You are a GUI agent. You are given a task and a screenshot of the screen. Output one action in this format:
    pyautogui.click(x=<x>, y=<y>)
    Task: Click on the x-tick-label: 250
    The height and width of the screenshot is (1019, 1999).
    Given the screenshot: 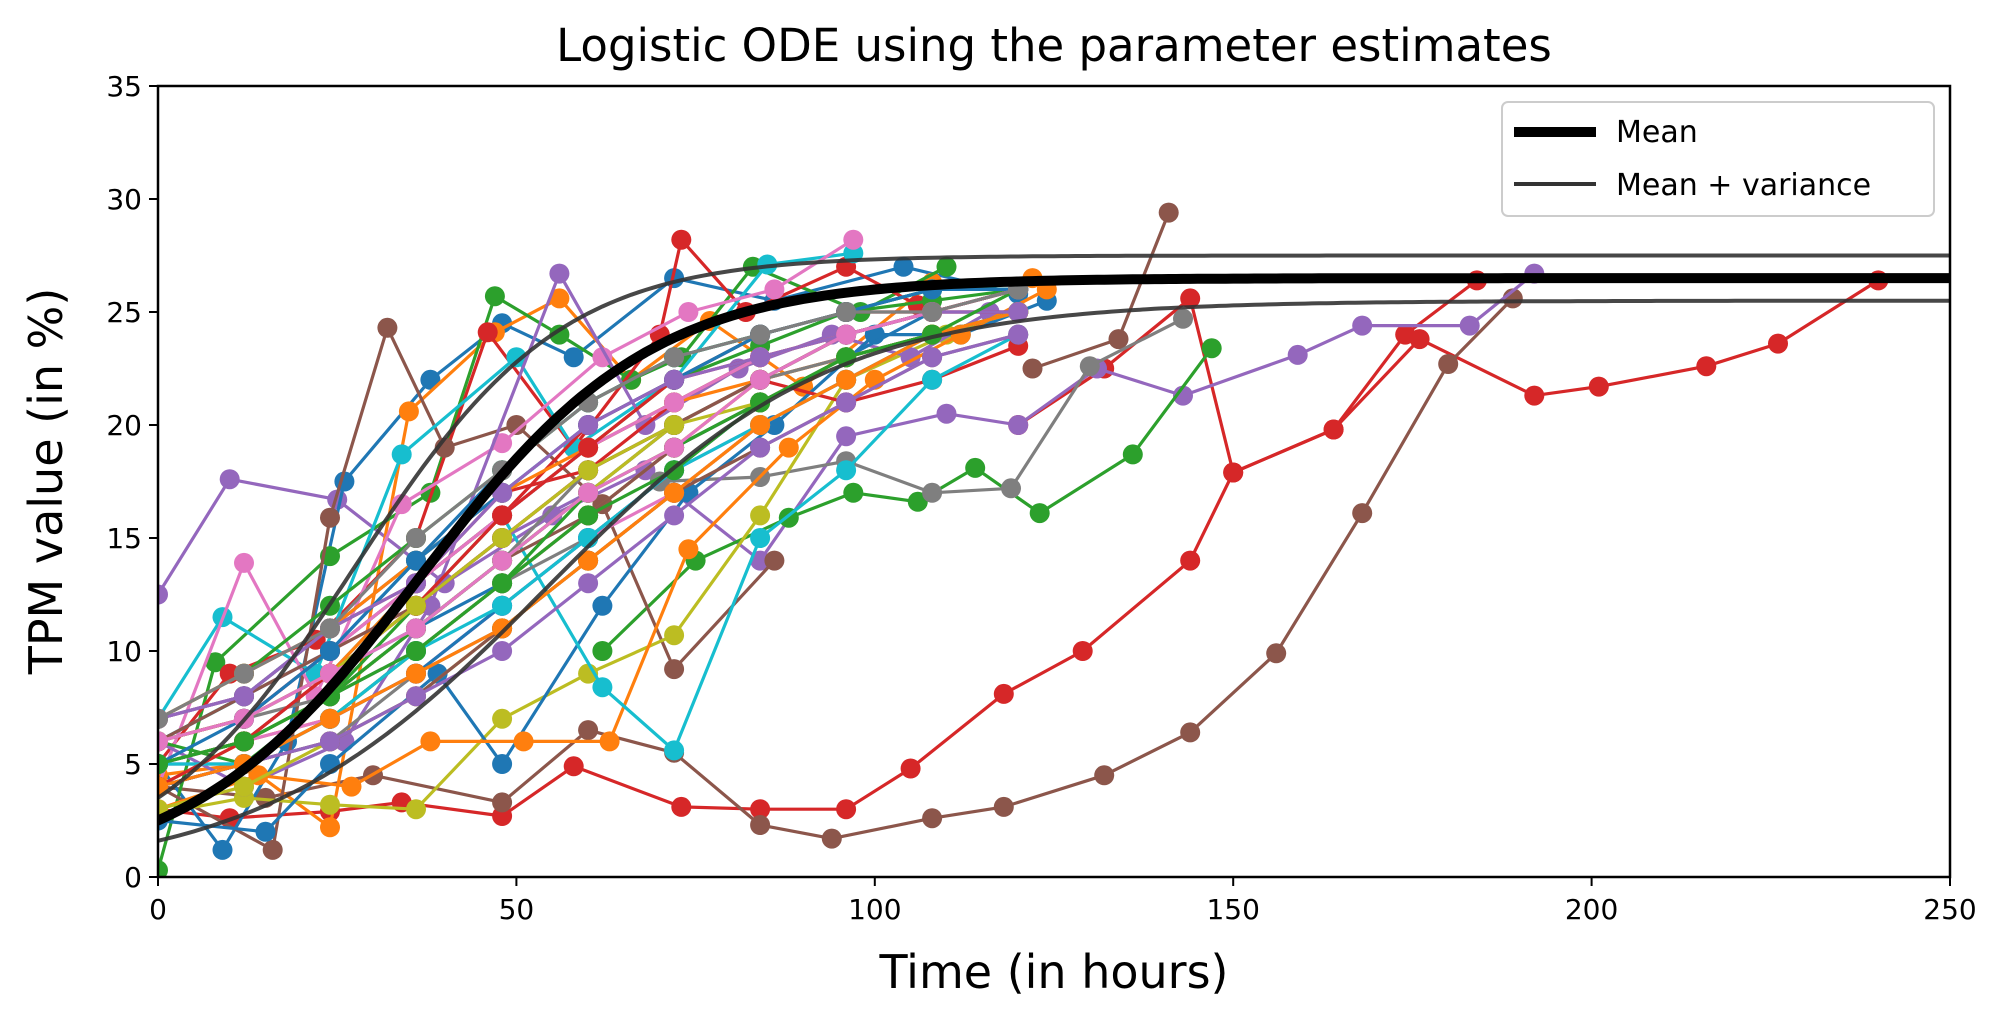 What is the action you would take?
    pyautogui.click(x=1949, y=909)
    